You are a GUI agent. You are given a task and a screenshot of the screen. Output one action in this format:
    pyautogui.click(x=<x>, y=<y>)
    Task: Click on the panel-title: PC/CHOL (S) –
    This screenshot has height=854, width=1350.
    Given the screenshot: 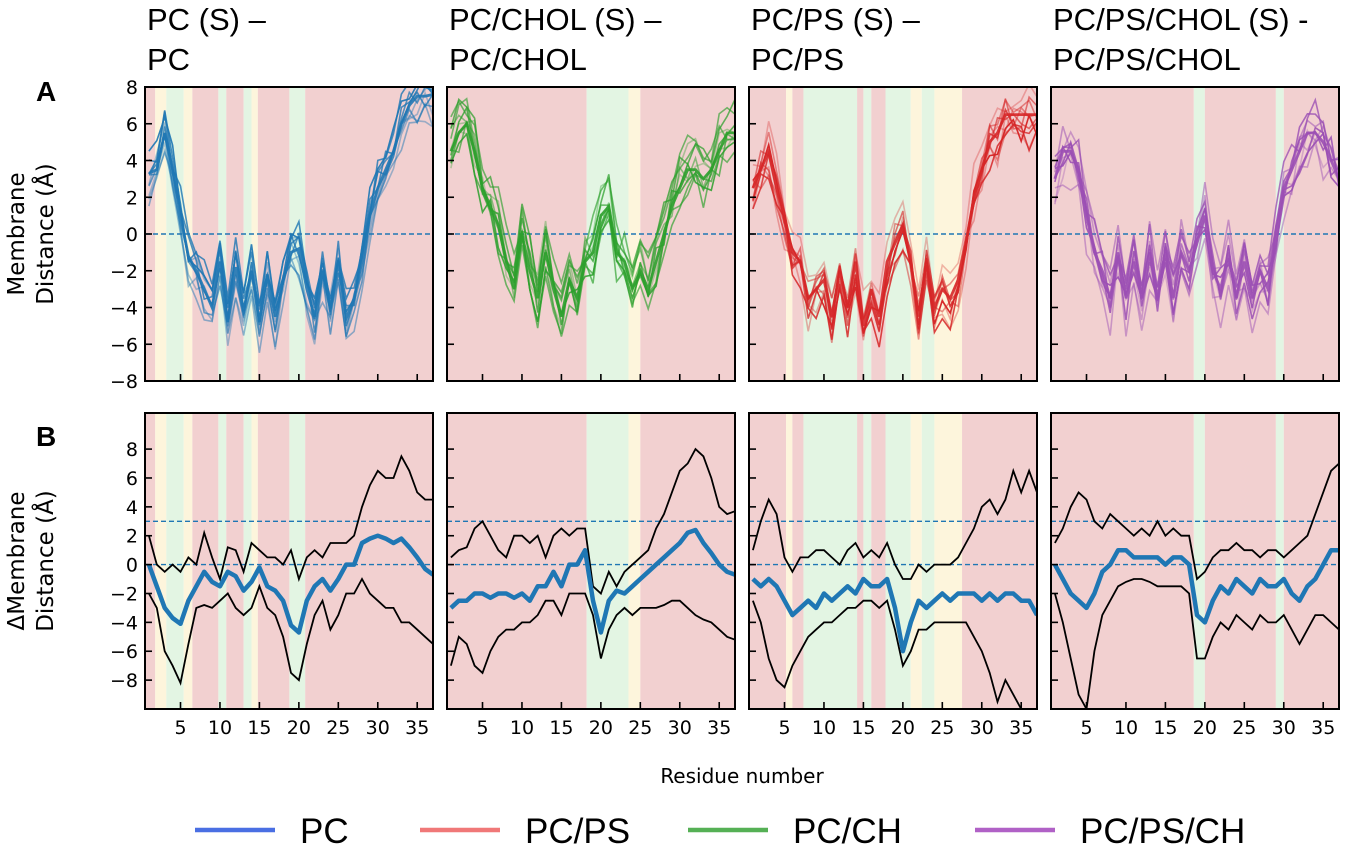 What is the action you would take?
    pyautogui.click(x=555, y=19)
    